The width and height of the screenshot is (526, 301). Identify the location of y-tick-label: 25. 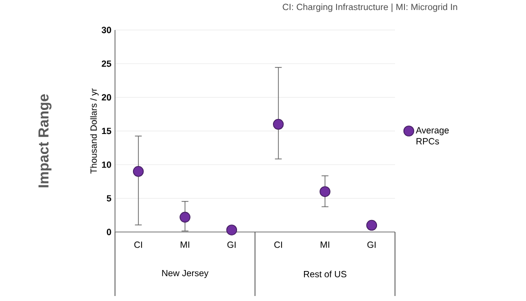
(107, 63).